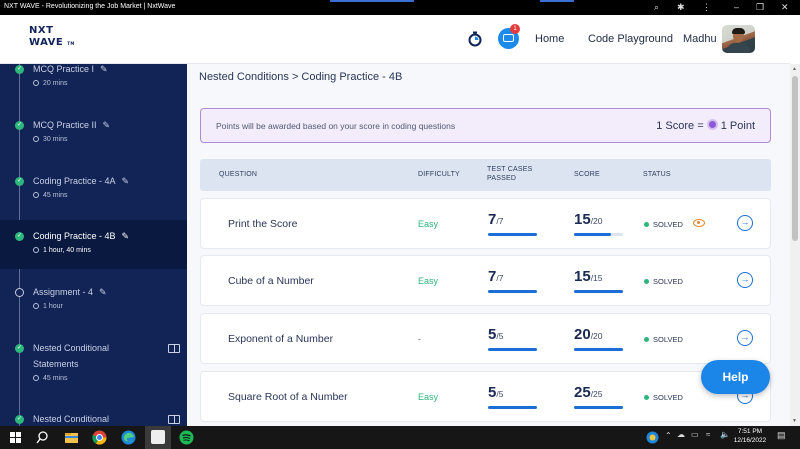  What do you see at coordinates (657, 174) in the screenshot?
I see `col-status: STATUS` at bounding box center [657, 174].